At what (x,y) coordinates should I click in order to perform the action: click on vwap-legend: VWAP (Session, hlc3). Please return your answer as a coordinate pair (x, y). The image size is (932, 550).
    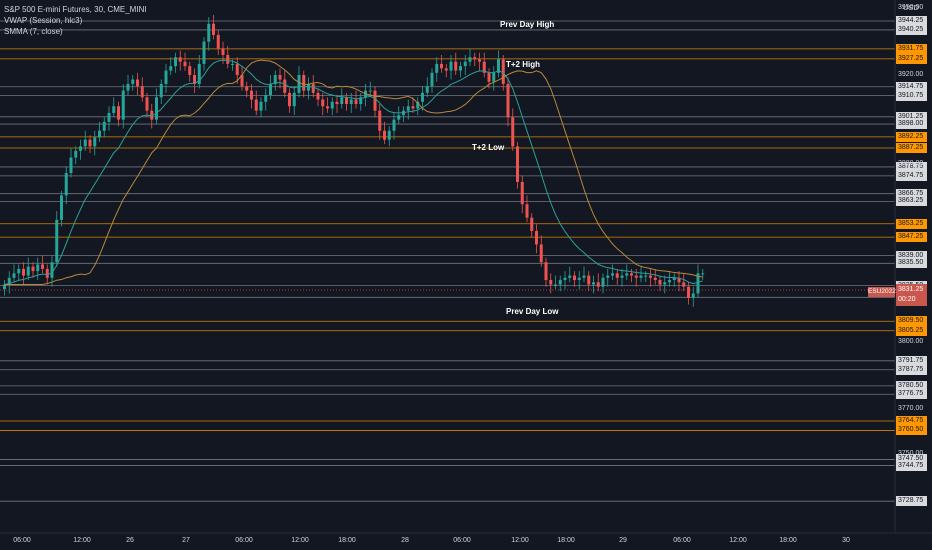
    Looking at the image, I should click on (43, 20).